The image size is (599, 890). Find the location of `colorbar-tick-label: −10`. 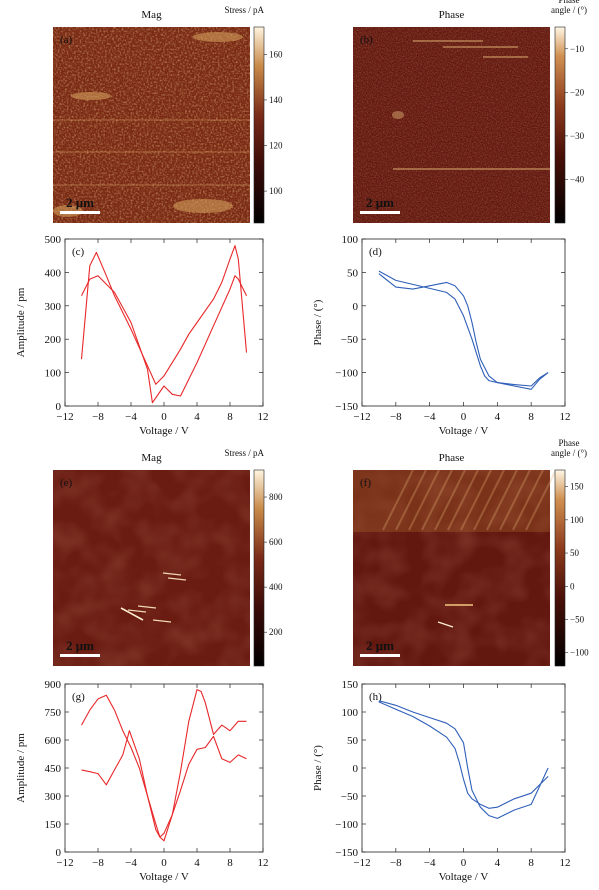

colorbar-tick-label: −10 is located at coordinates (577, 49).